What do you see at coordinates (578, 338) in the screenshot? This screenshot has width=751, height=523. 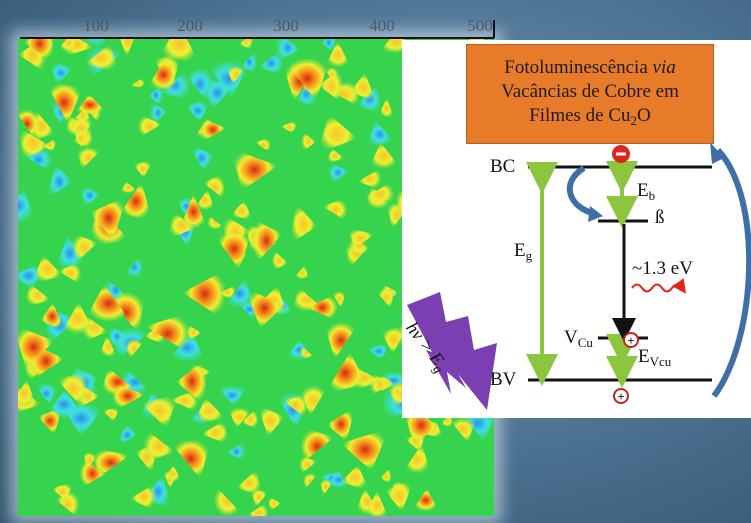 I see `vcu-label: VCu` at bounding box center [578, 338].